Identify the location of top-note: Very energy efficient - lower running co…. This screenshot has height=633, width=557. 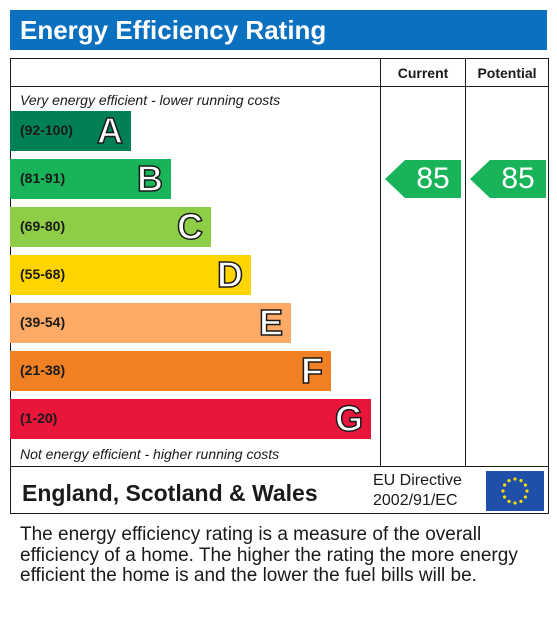
(150, 100).